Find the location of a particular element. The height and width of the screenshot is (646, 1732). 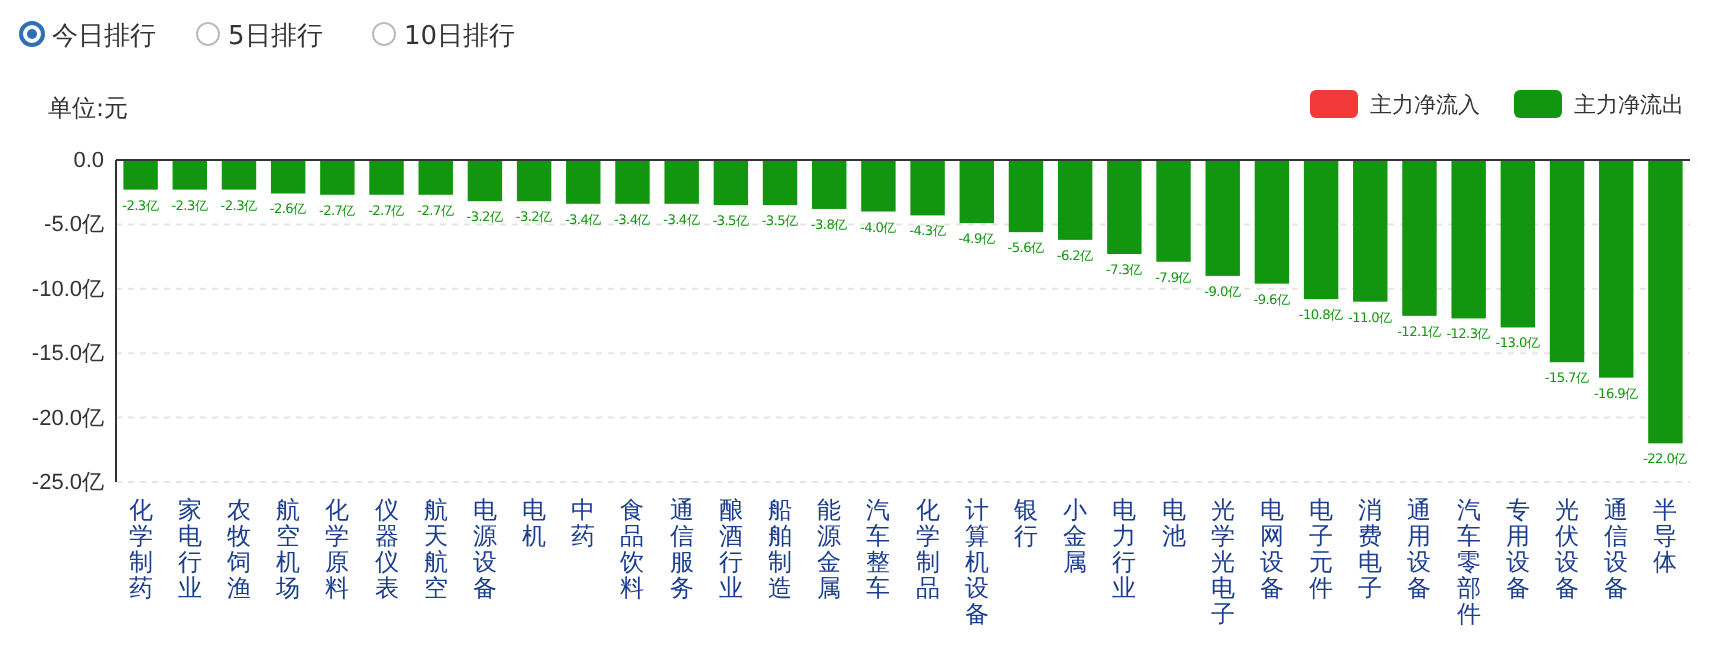

x-tick-label: 汽车整车 is located at coordinates (878, 549).